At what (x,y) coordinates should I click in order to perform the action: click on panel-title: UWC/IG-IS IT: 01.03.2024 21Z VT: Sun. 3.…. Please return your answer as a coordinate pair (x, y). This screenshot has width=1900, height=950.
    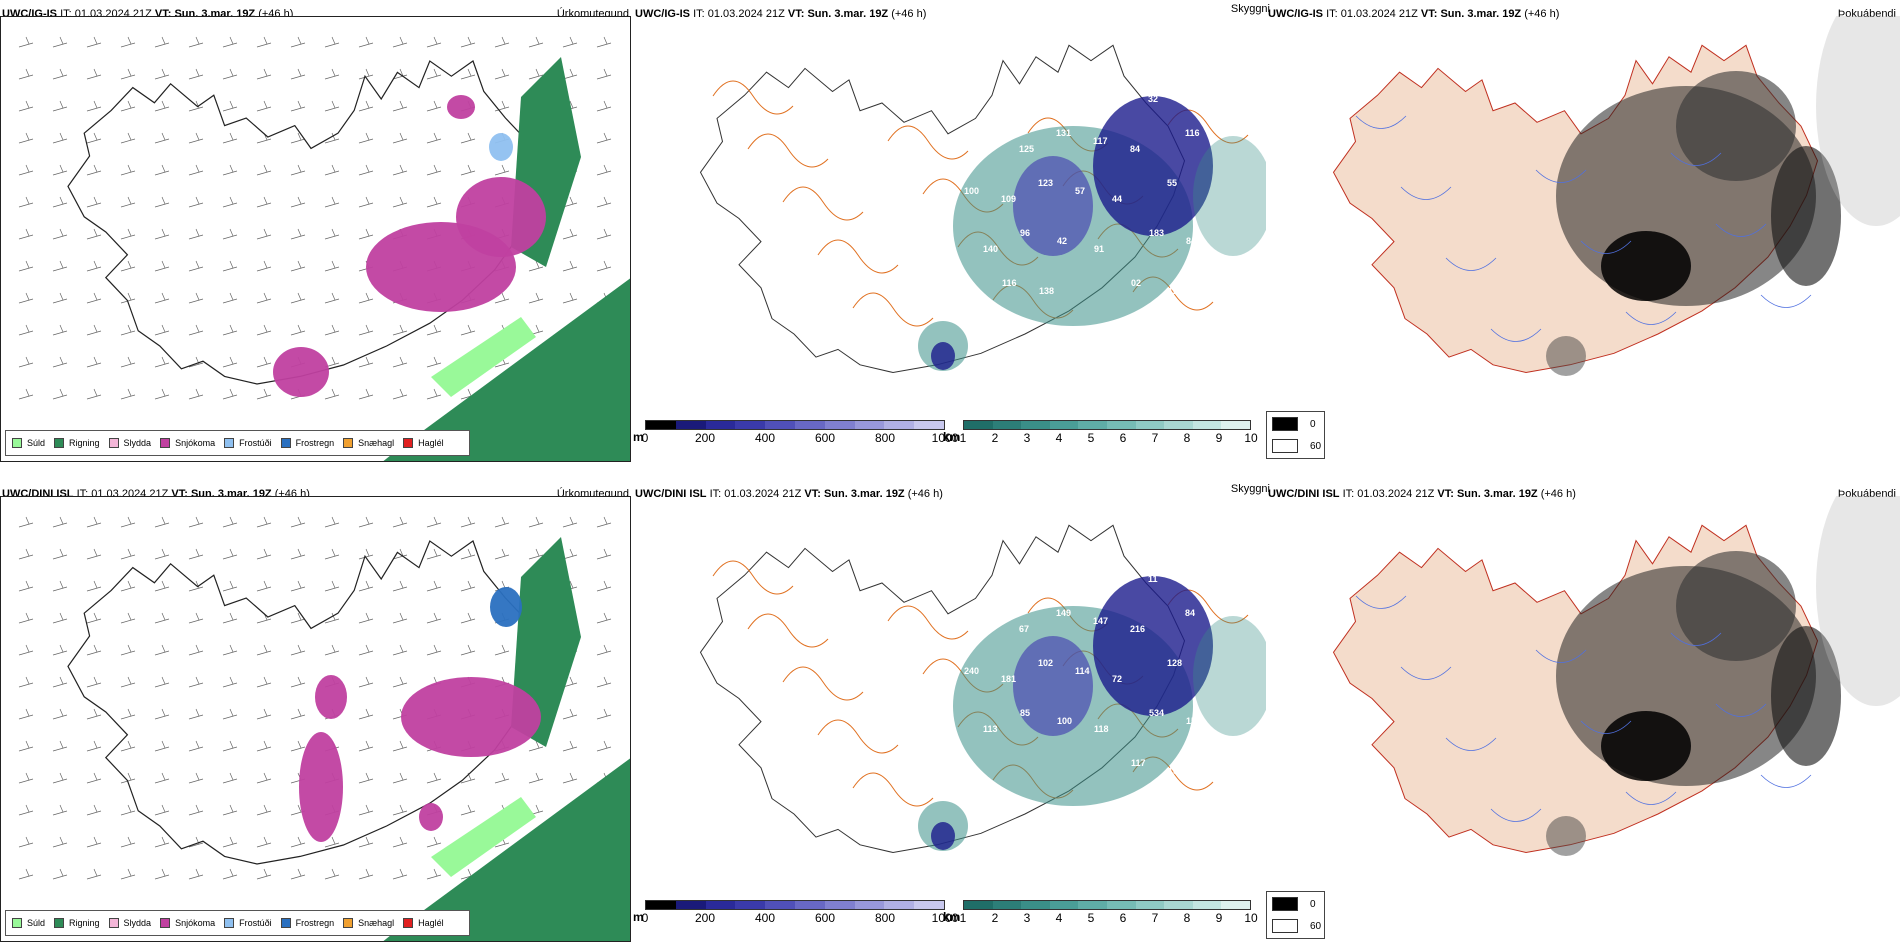
    Looking at the image, I should click on (781, 14).